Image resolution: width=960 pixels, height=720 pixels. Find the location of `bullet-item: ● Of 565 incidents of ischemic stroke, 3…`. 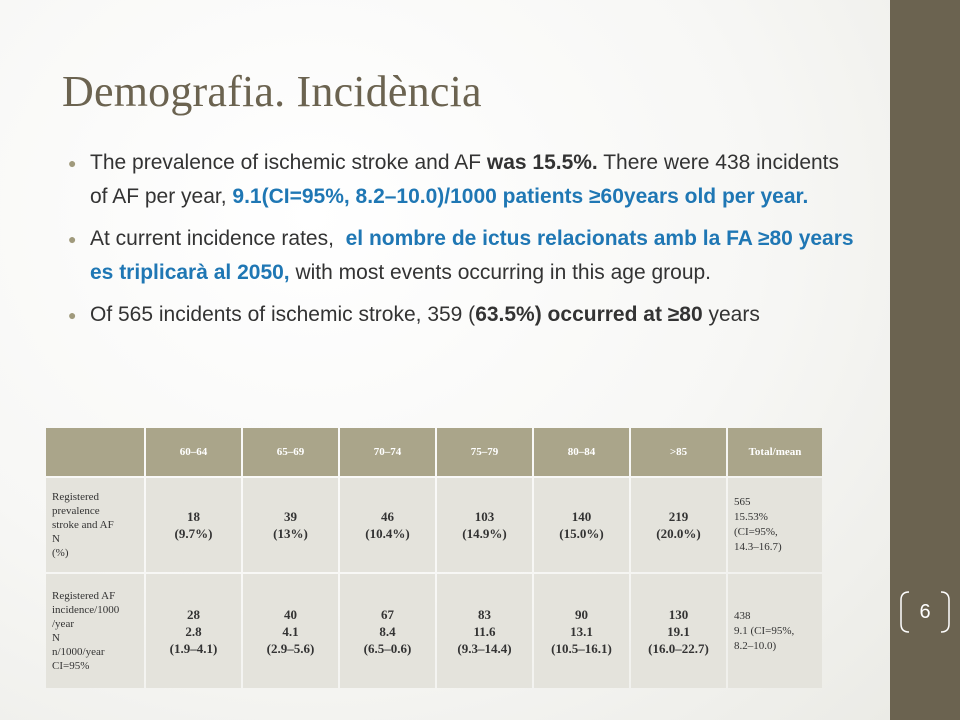

bullet-item: ● Of 565 incidents of ischemic stroke, 3… is located at coordinates (459, 315).